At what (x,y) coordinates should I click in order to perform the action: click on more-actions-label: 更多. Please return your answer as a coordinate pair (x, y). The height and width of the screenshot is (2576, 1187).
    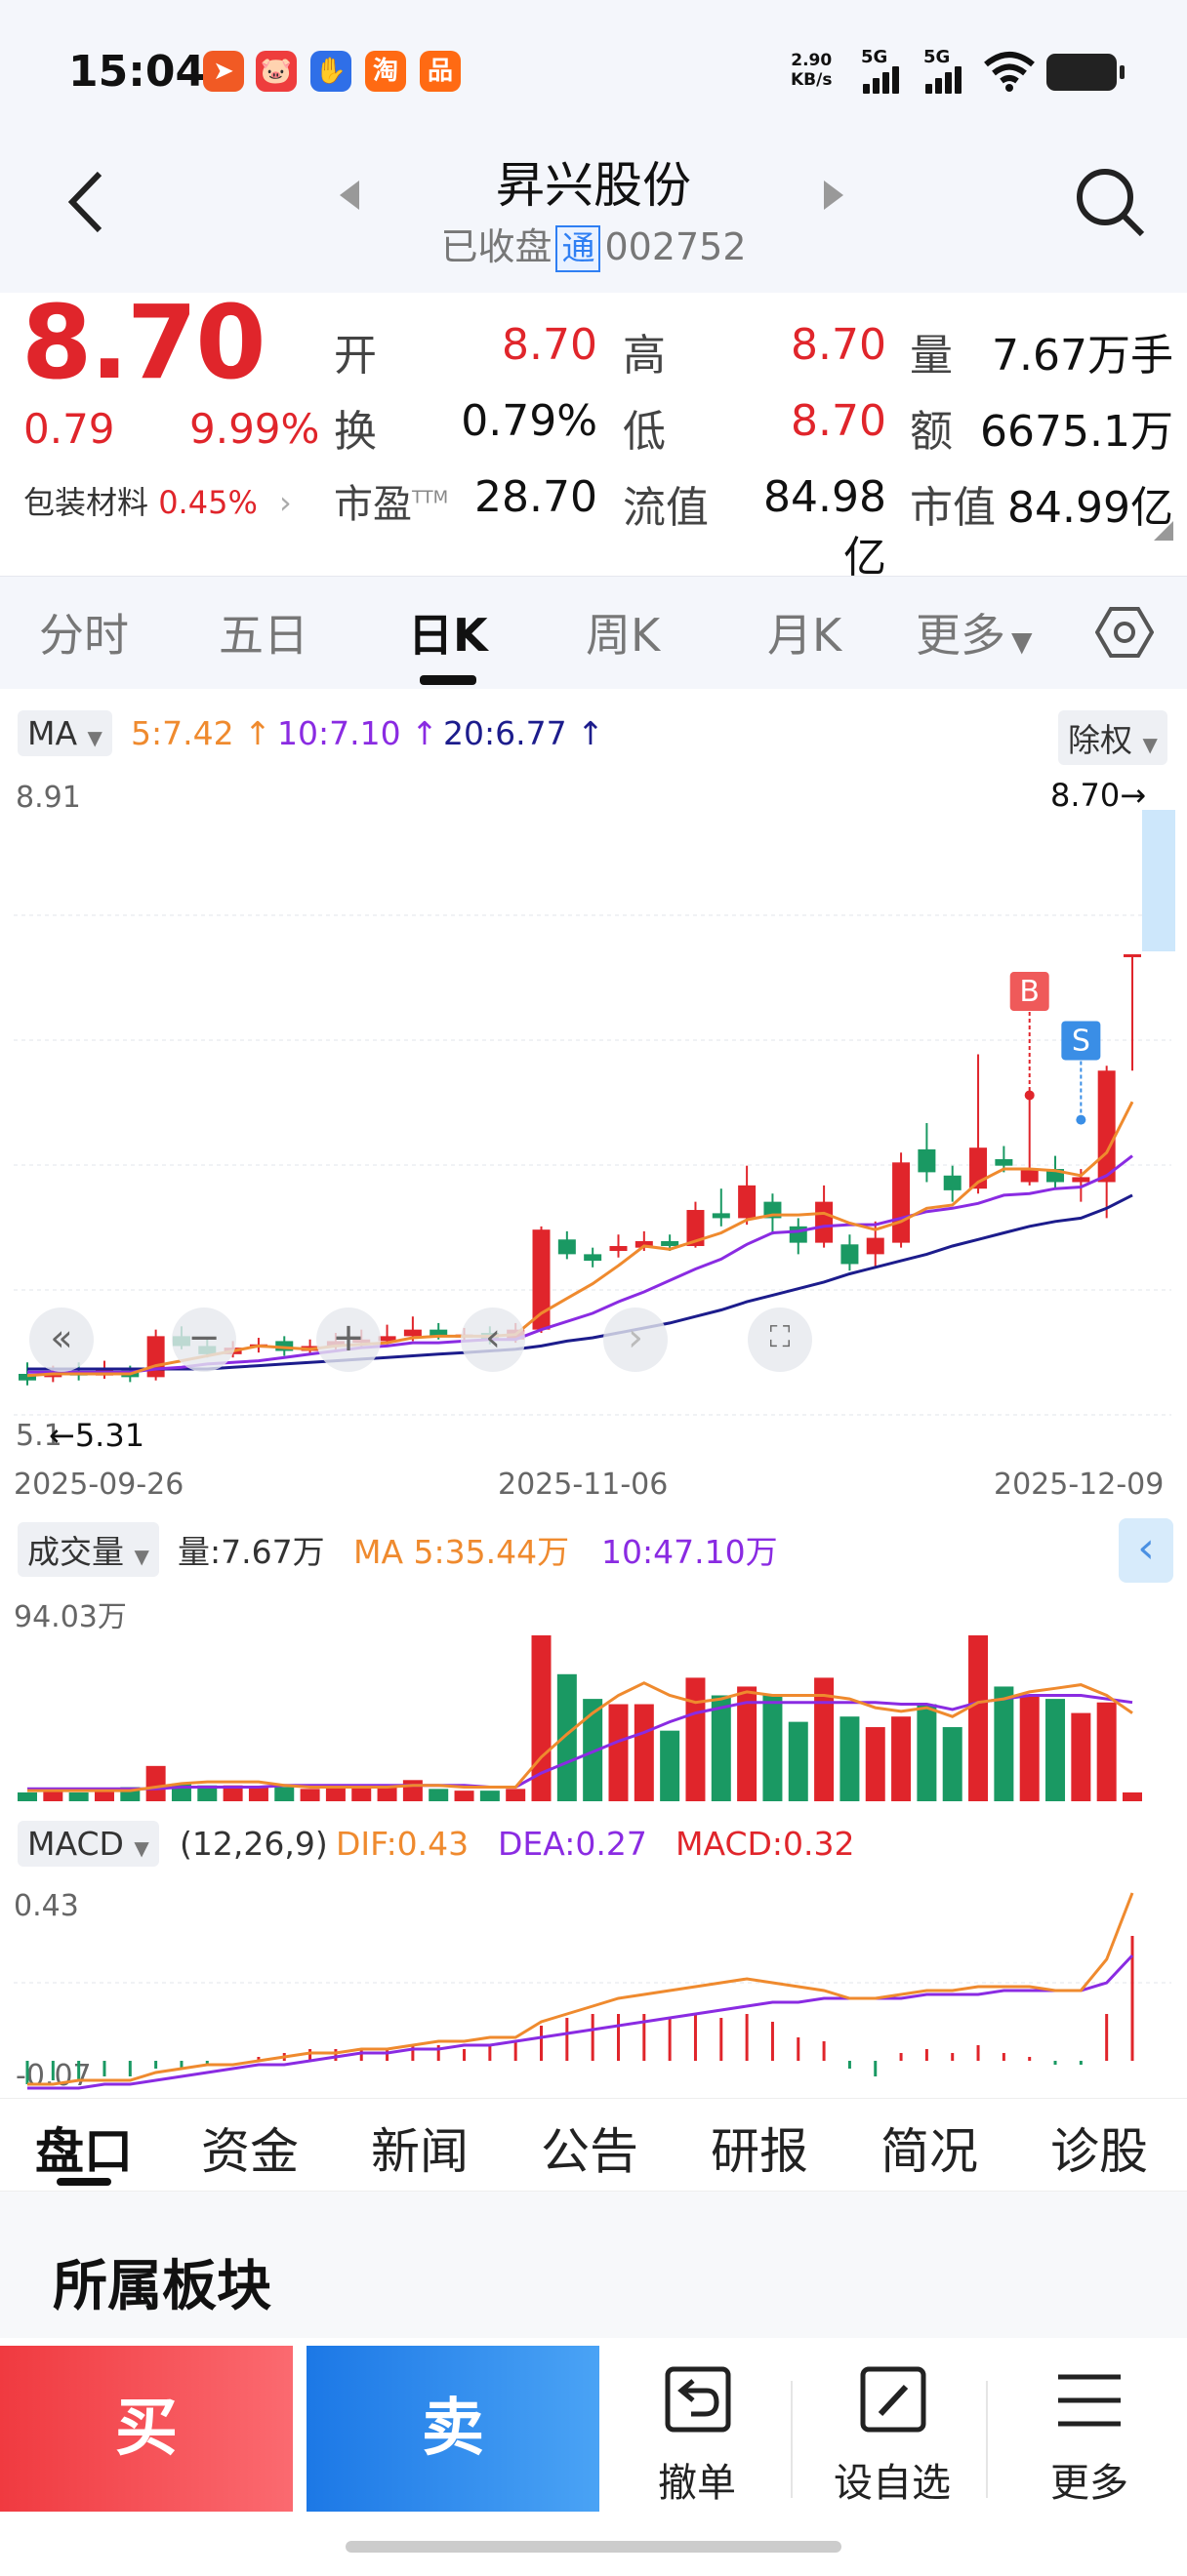
    Looking at the image, I should click on (1089, 2483).